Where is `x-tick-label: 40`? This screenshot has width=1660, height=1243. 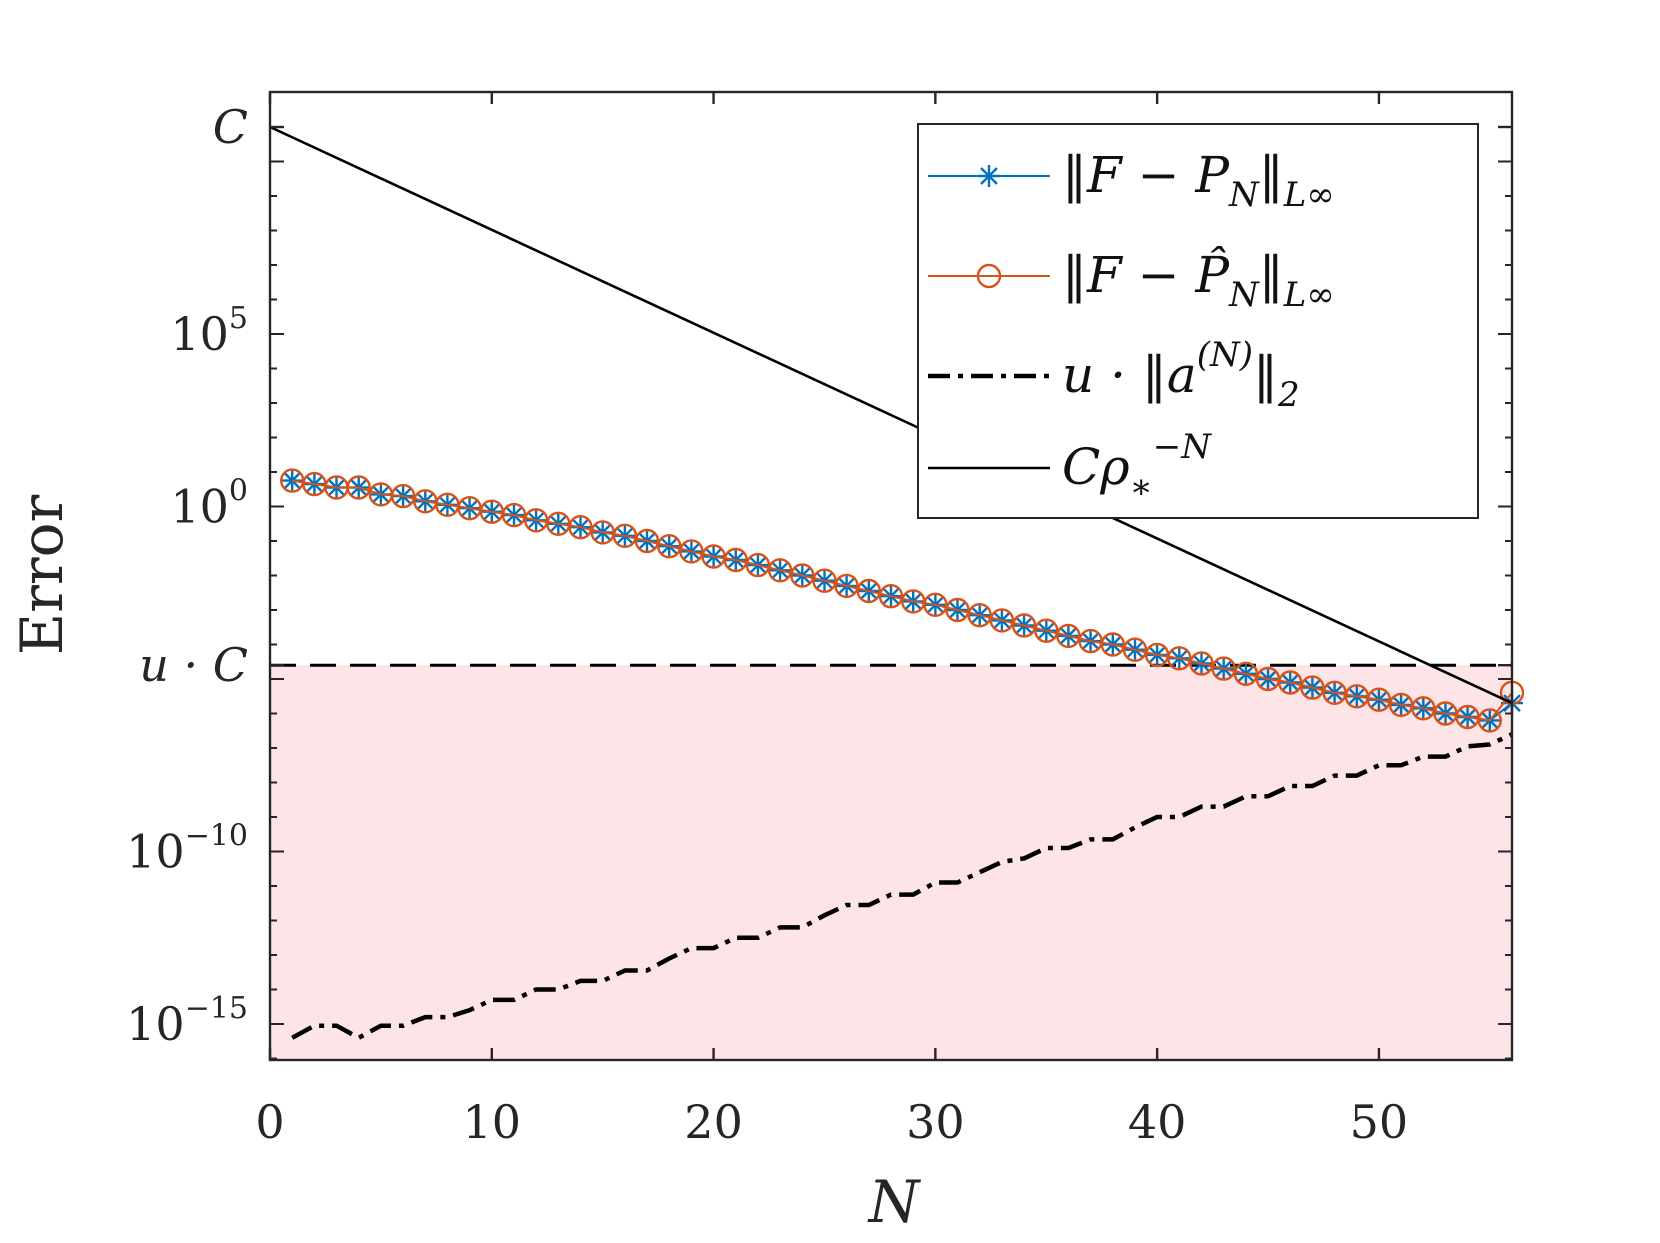 x-tick-label: 40 is located at coordinates (1157, 1122).